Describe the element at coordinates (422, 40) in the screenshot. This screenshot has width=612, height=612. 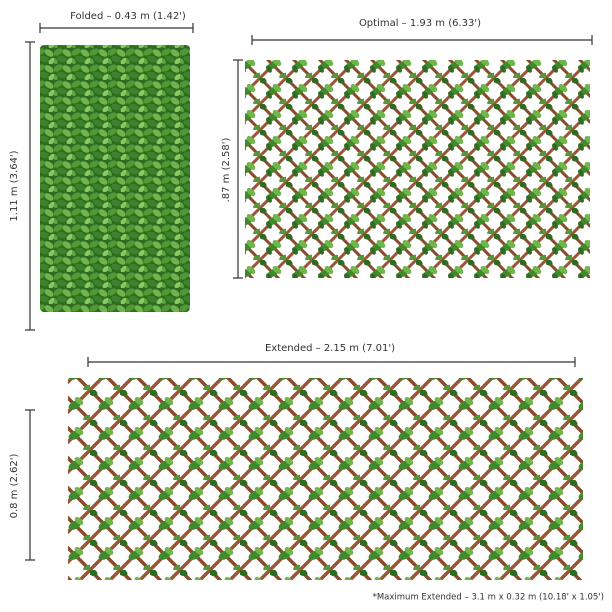
I see `optimal-width-line` at that location.